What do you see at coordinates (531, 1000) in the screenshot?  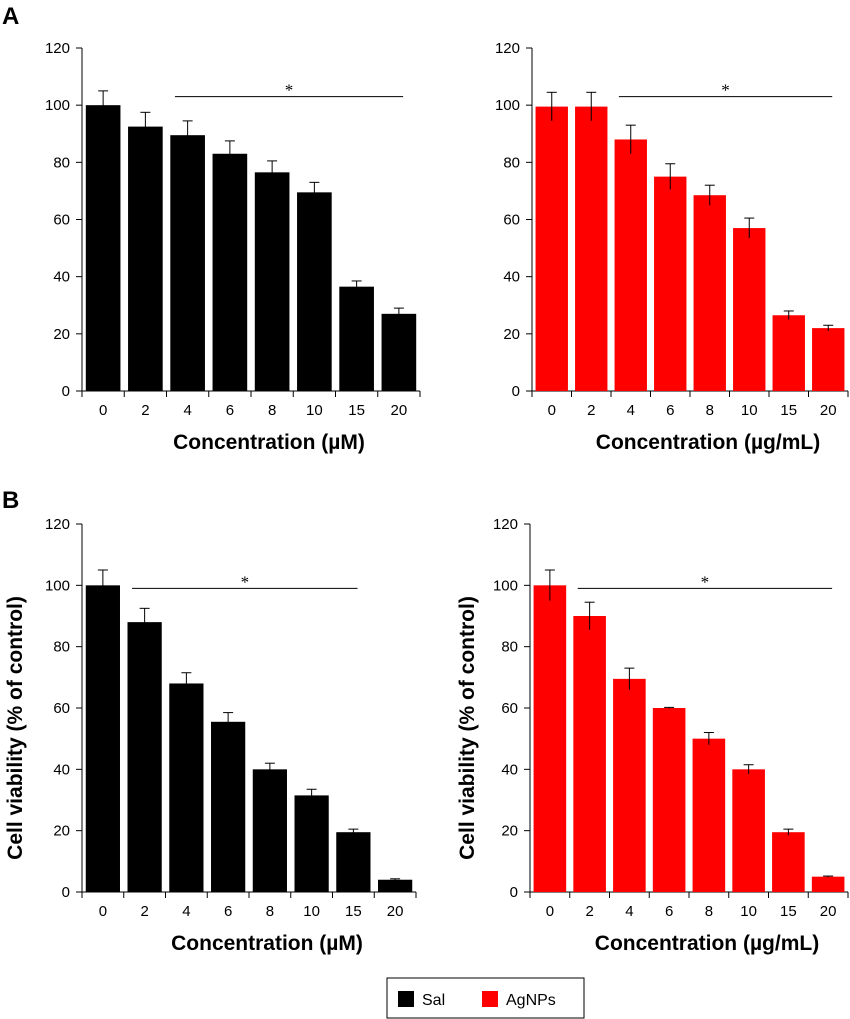 I see `legend-label-agnps: AgNPs` at bounding box center [531, 1000].